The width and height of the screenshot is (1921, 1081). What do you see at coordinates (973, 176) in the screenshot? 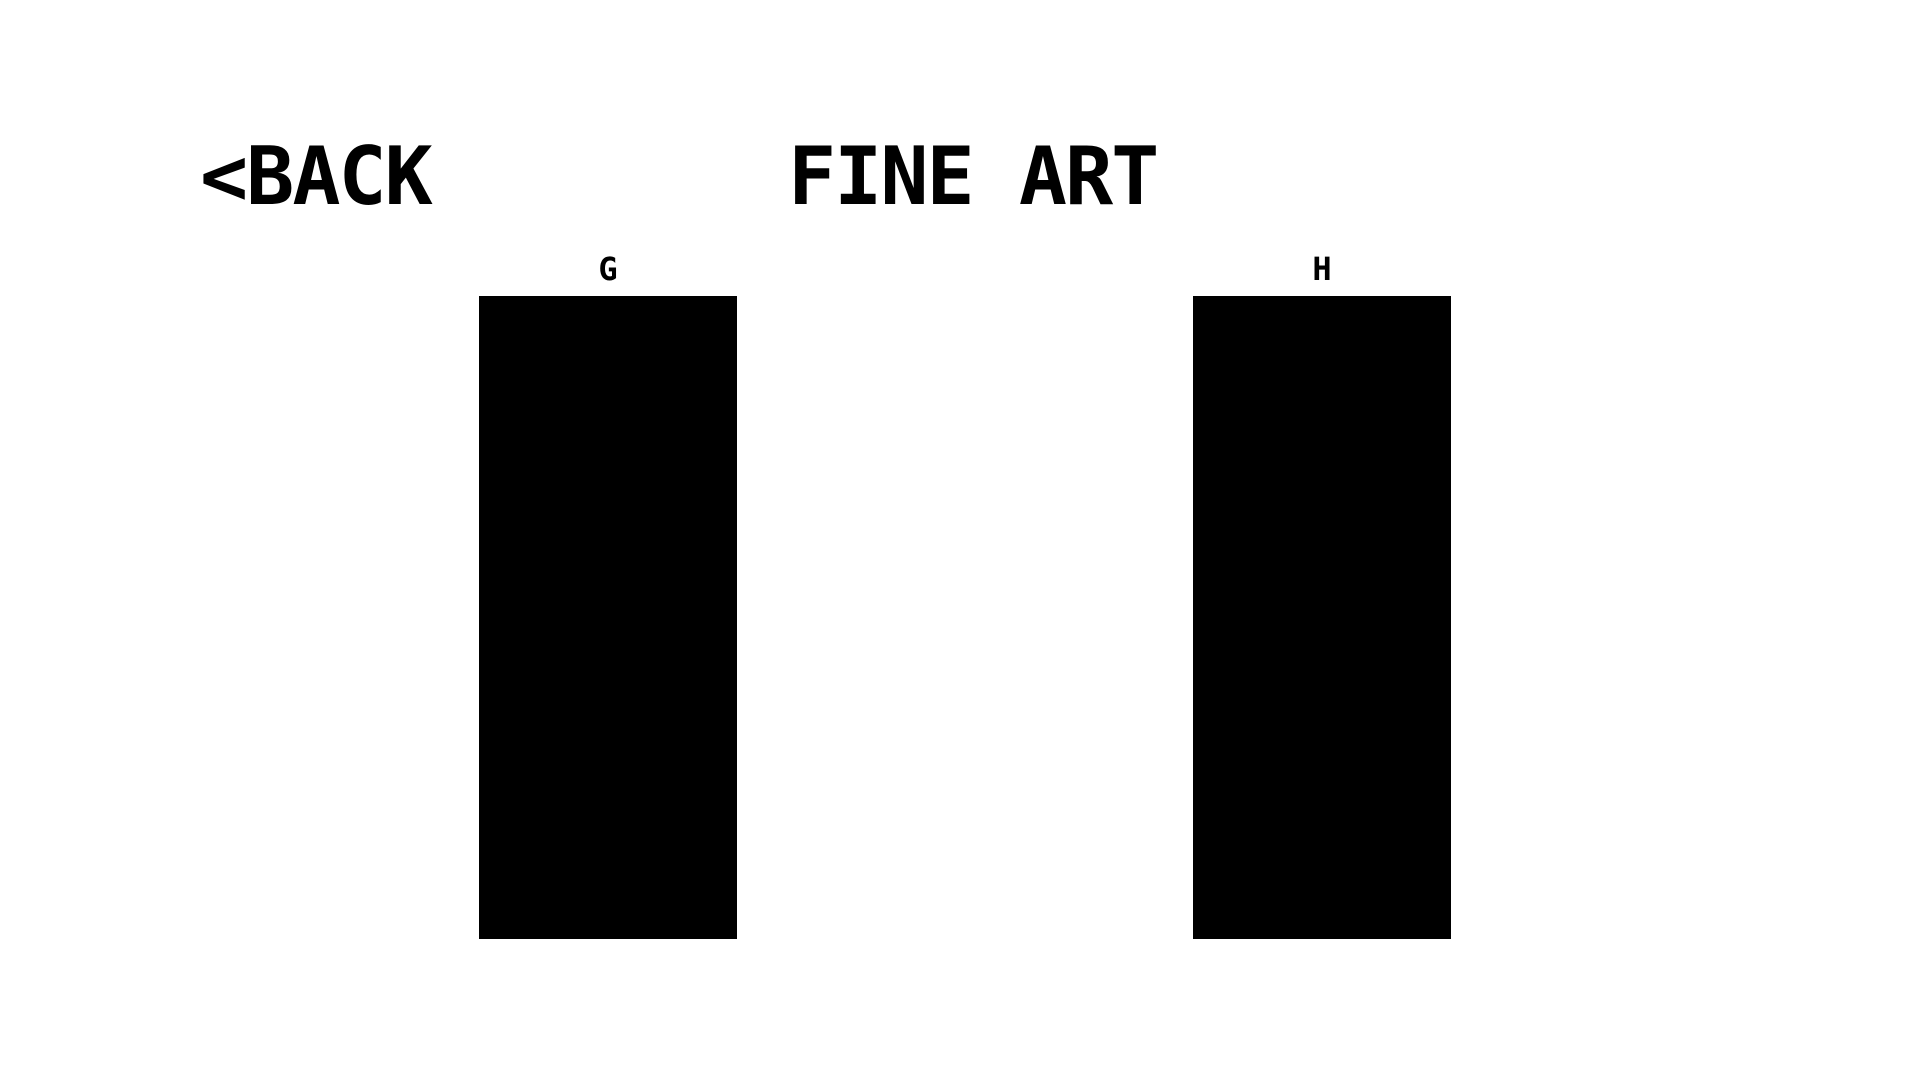
I see `page-title: FINE ART` at bounding box center [973, 176].